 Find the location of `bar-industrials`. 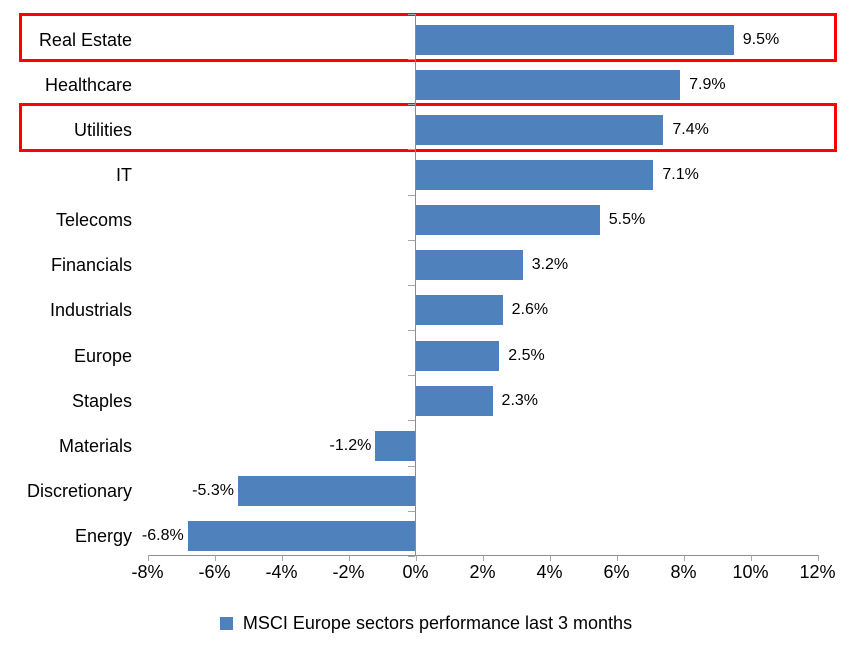

bar-industrials is located at coordinates (459, 310).